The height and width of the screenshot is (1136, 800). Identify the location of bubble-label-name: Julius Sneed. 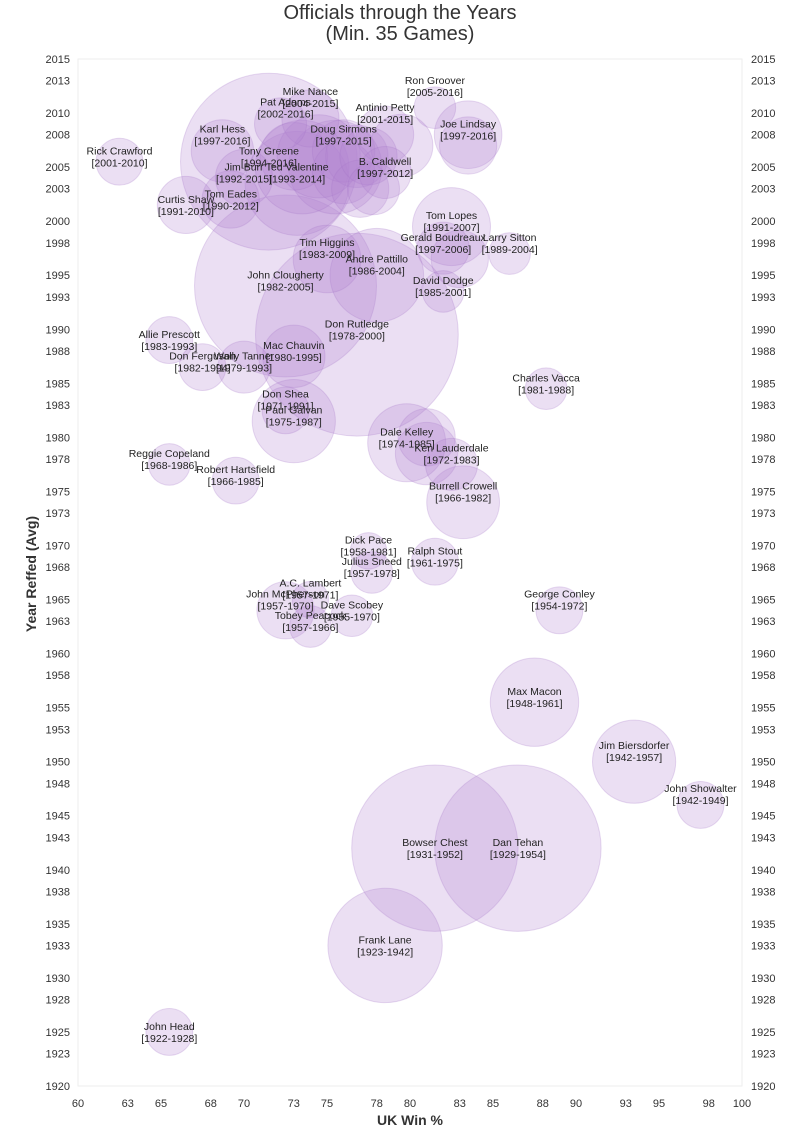
(372, 562).